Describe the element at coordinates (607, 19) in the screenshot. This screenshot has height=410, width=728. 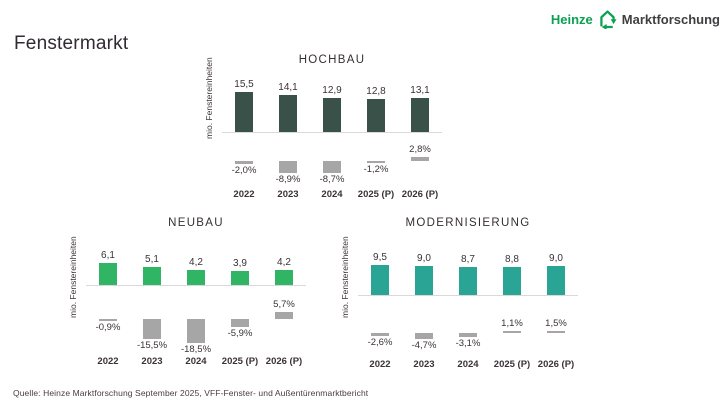
I see `house-recycle-icon` at that location.